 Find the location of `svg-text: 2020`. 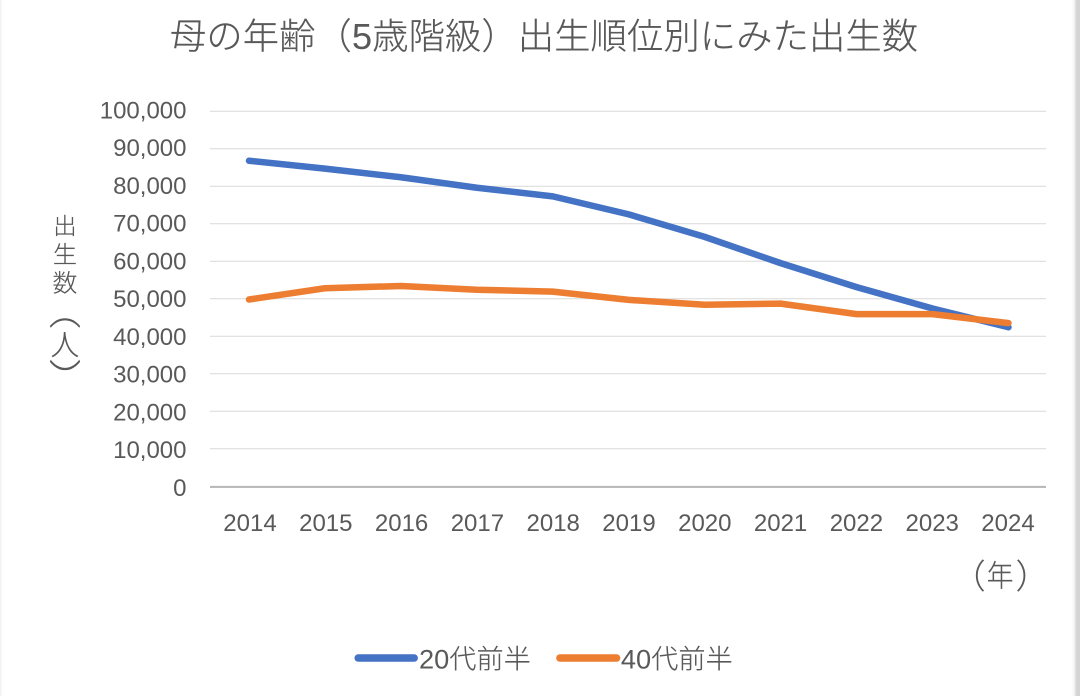

svg-text: 2020 is located at coordinates (704, 523).